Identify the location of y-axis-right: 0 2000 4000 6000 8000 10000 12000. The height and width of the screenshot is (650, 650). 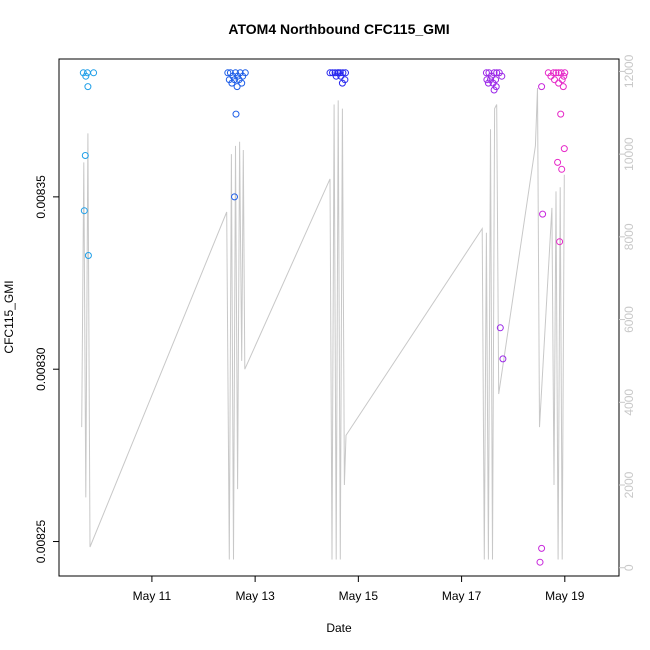
(627, 312).